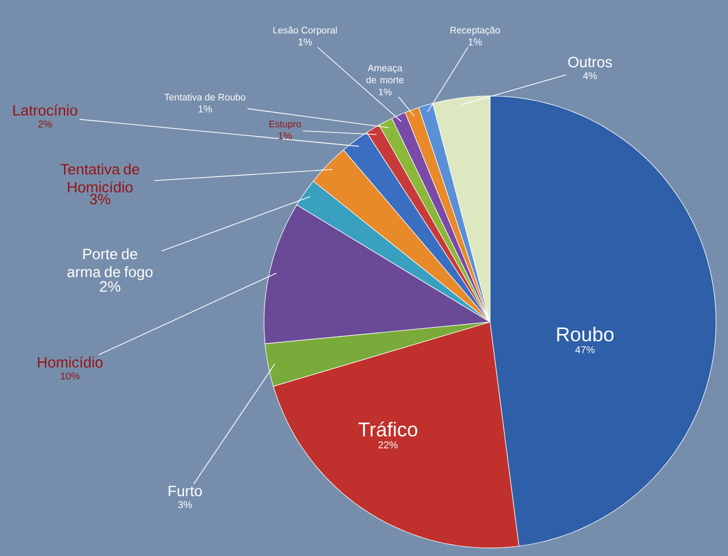 This screenshot has width=728, height=556. I want to click on slice-label: Homicídio, so click(70, 362).